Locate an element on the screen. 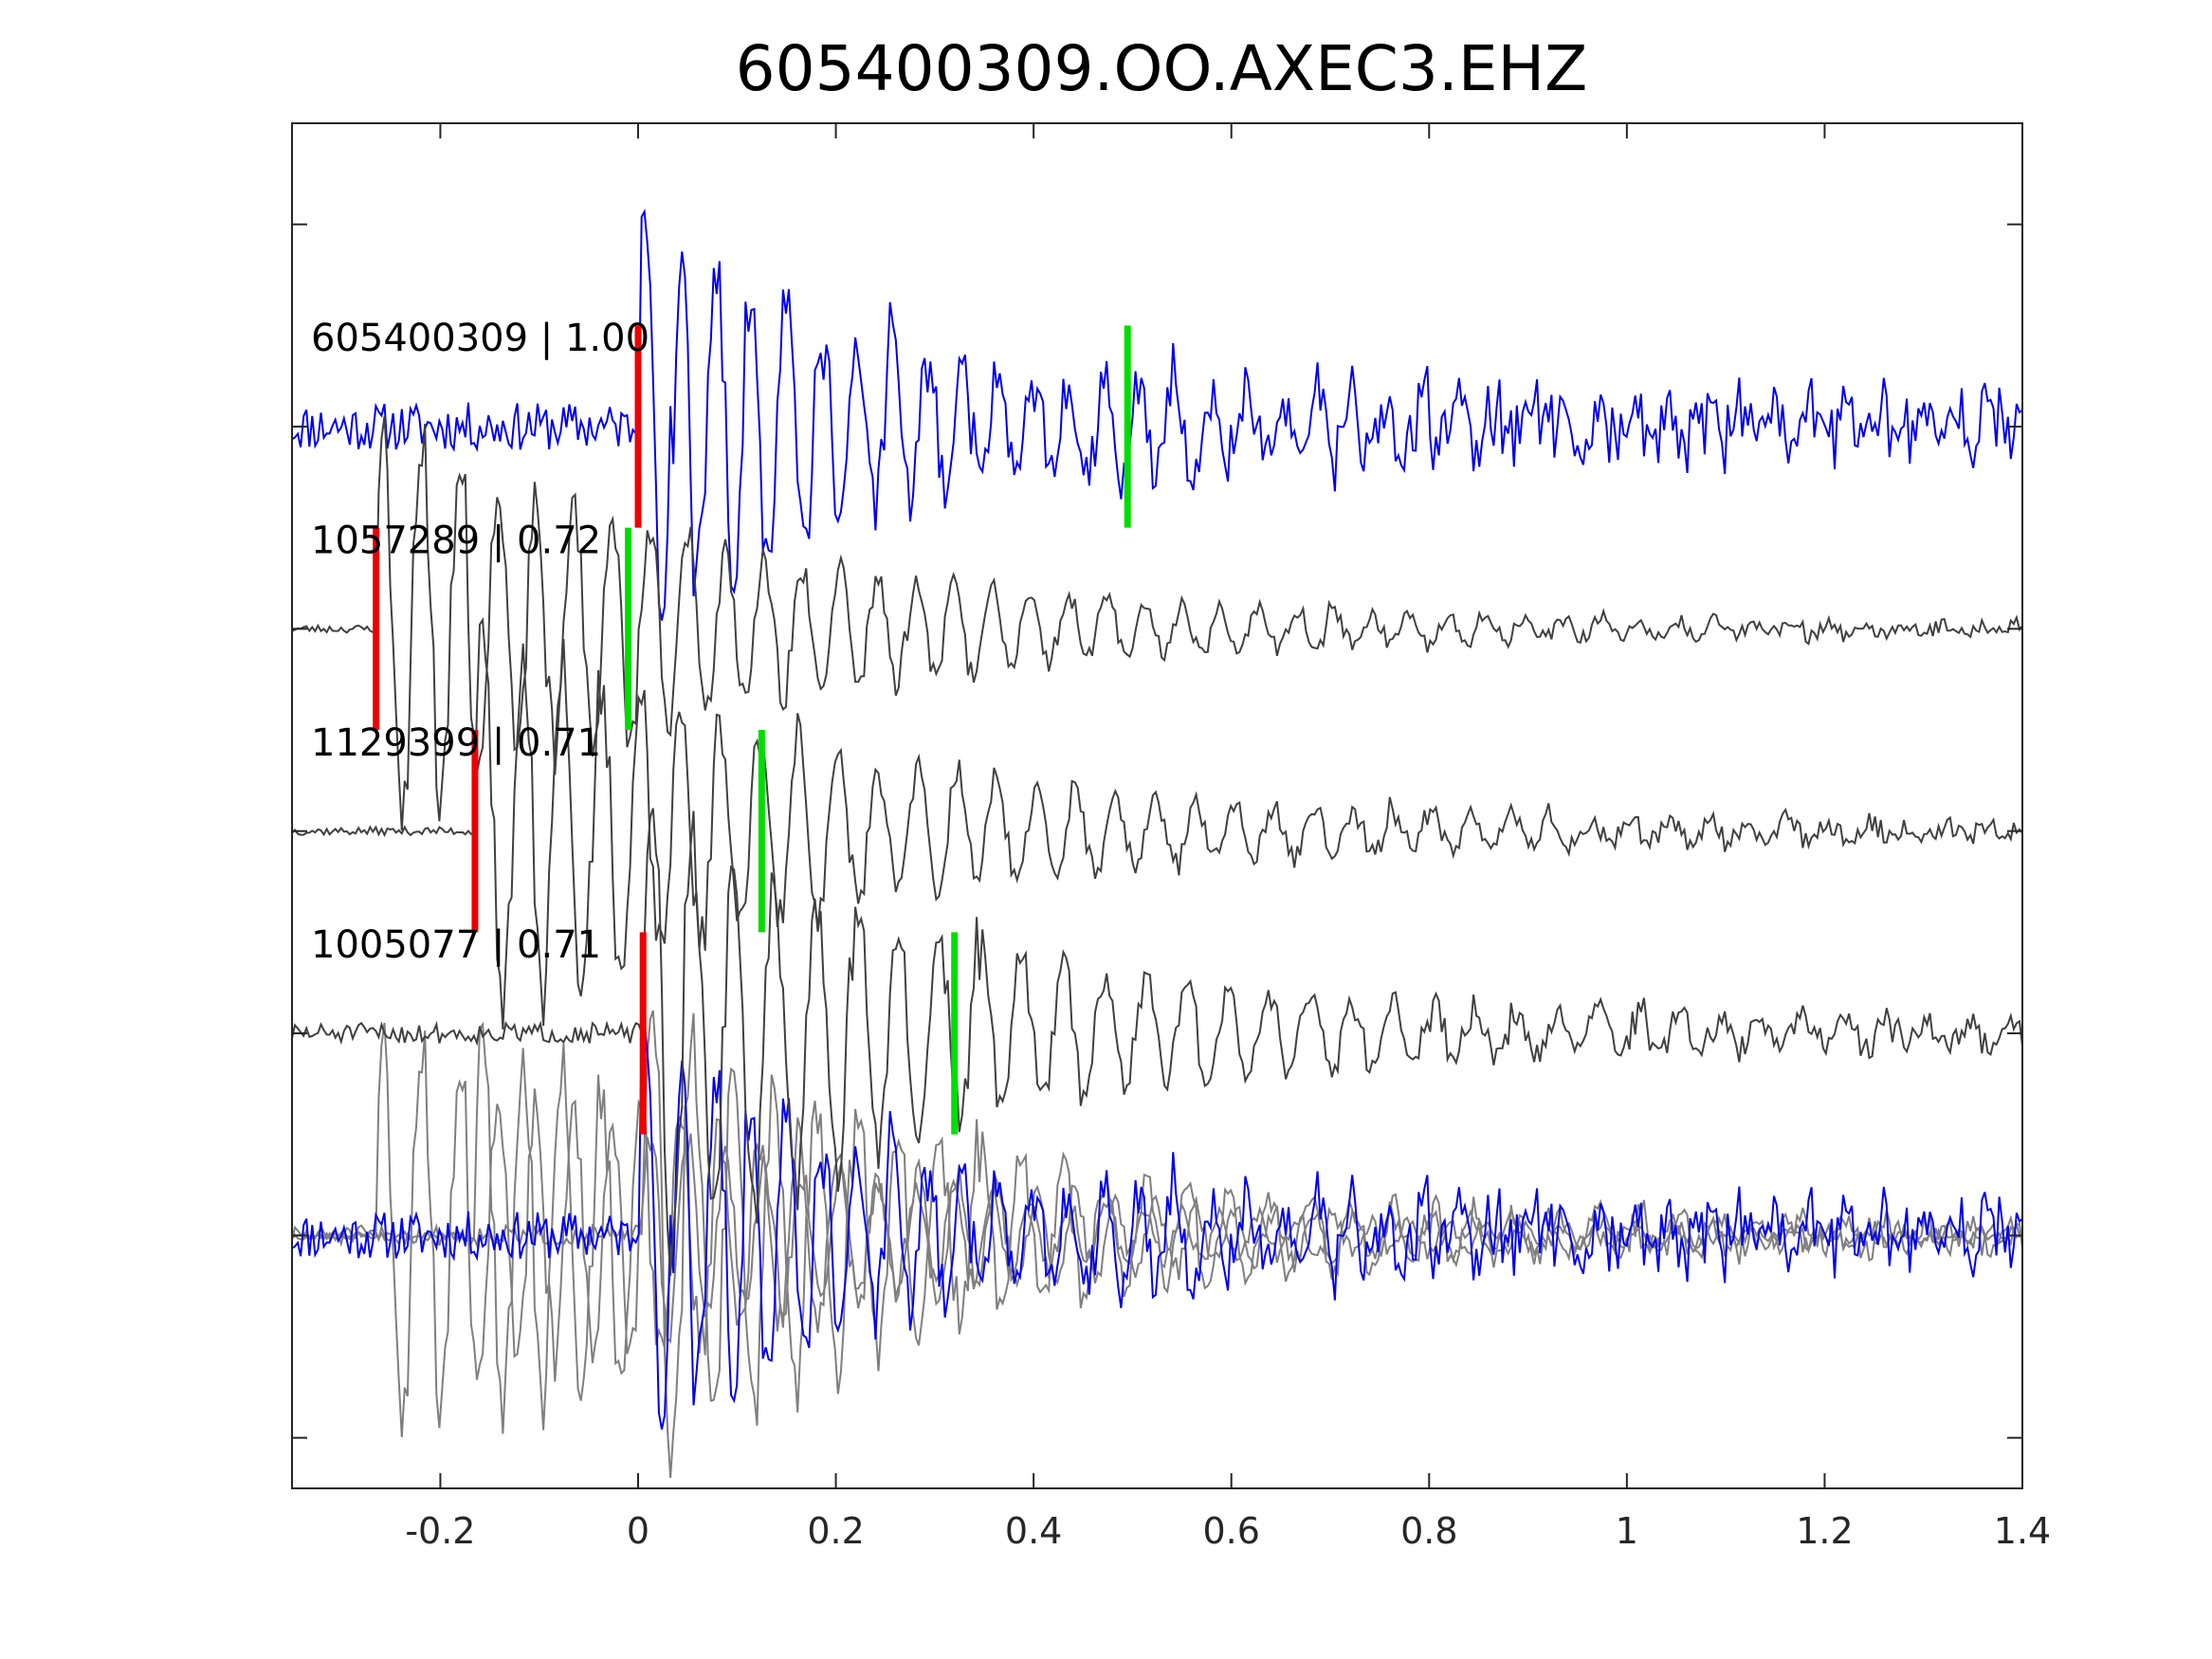 This screenshot has height=1659, width=2212. trace-label: 1005077 | 0.71 is located at coordinates (456, 945).